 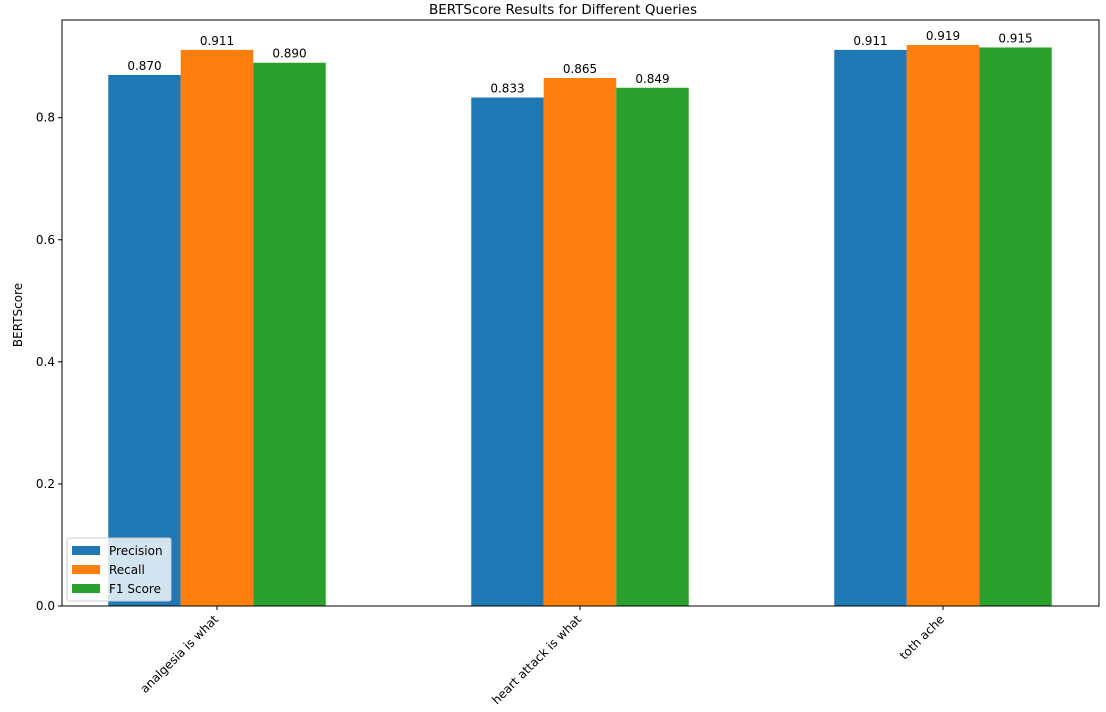 I want to click on legend-entry: Precision, so click(x=136, y=551).